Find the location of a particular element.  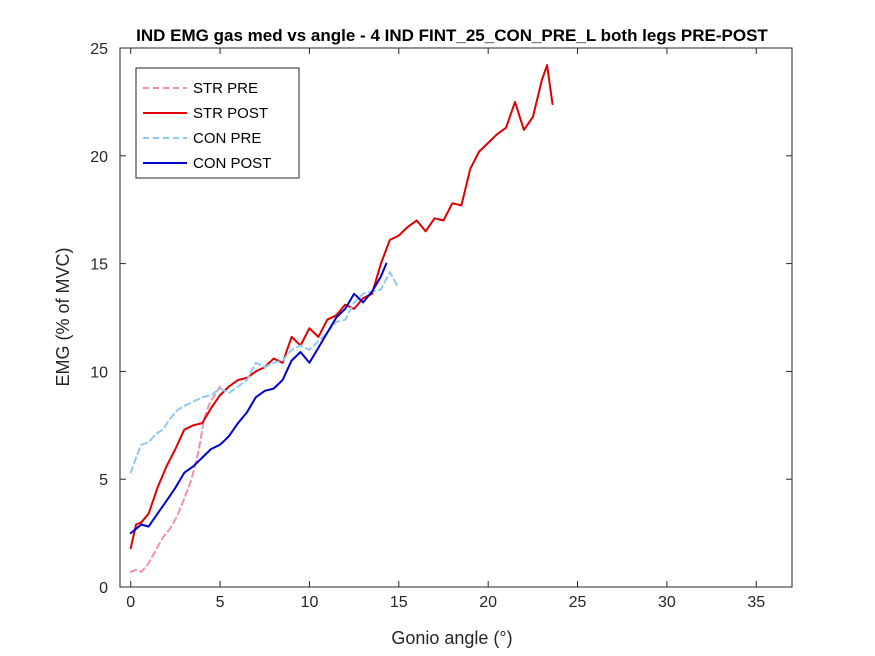

x-axis-label: Gonio angle (°) is located at coordinates (451, 638).